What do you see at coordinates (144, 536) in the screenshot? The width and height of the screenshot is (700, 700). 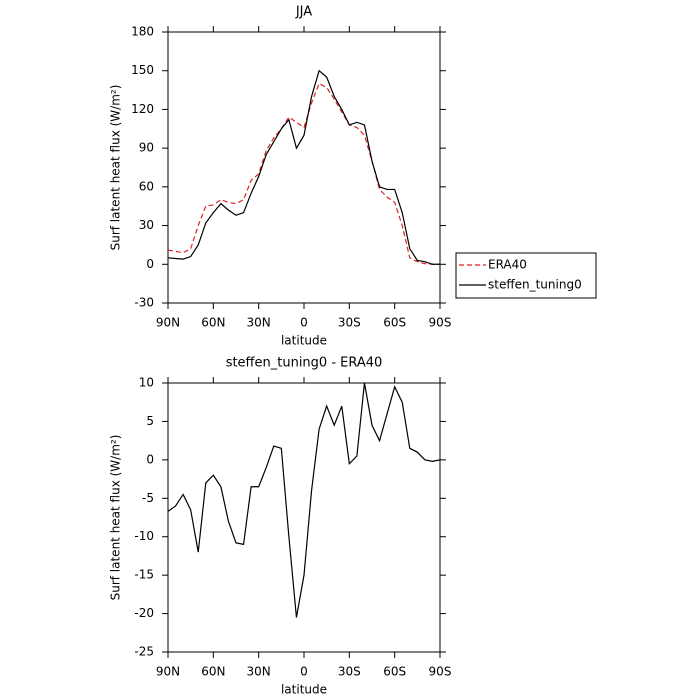 I see `y-tick-label: -10` at bounding box center [144, 536].